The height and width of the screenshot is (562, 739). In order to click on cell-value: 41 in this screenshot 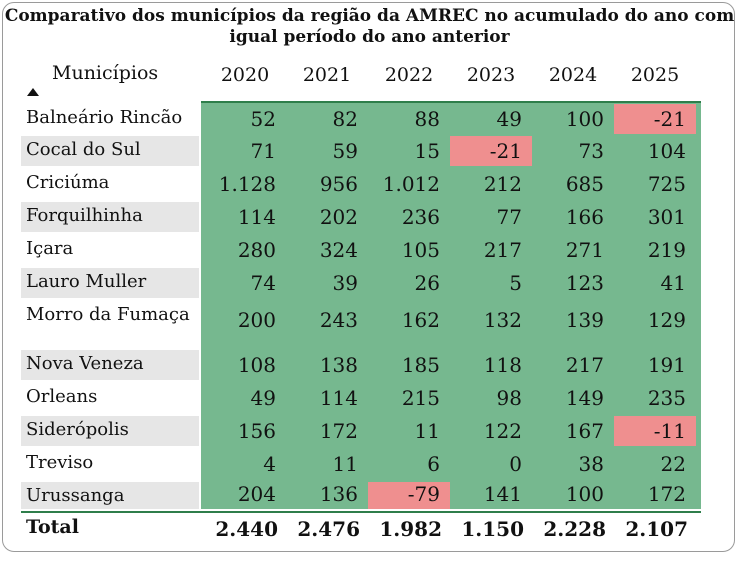, I will do `click(673, 283)`.